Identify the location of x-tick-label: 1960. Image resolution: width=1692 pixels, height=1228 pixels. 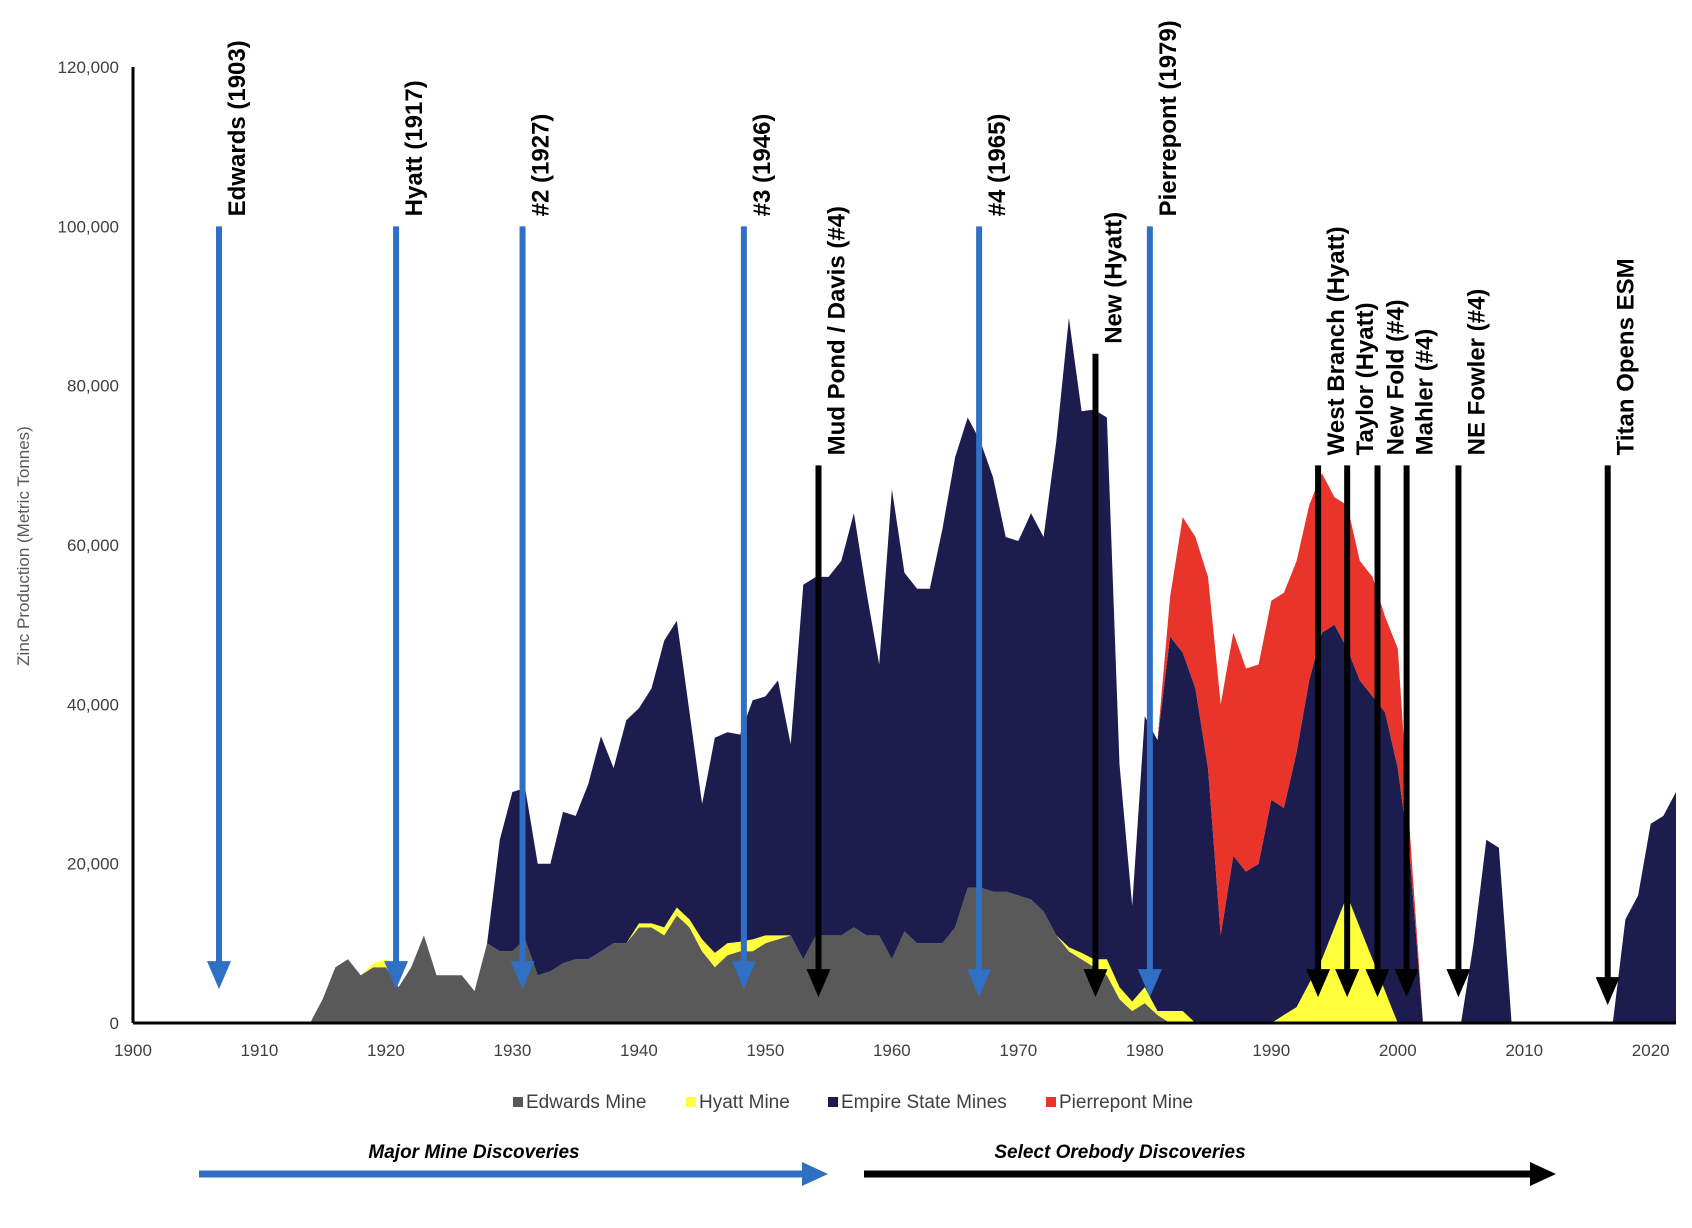
(892, 1050).